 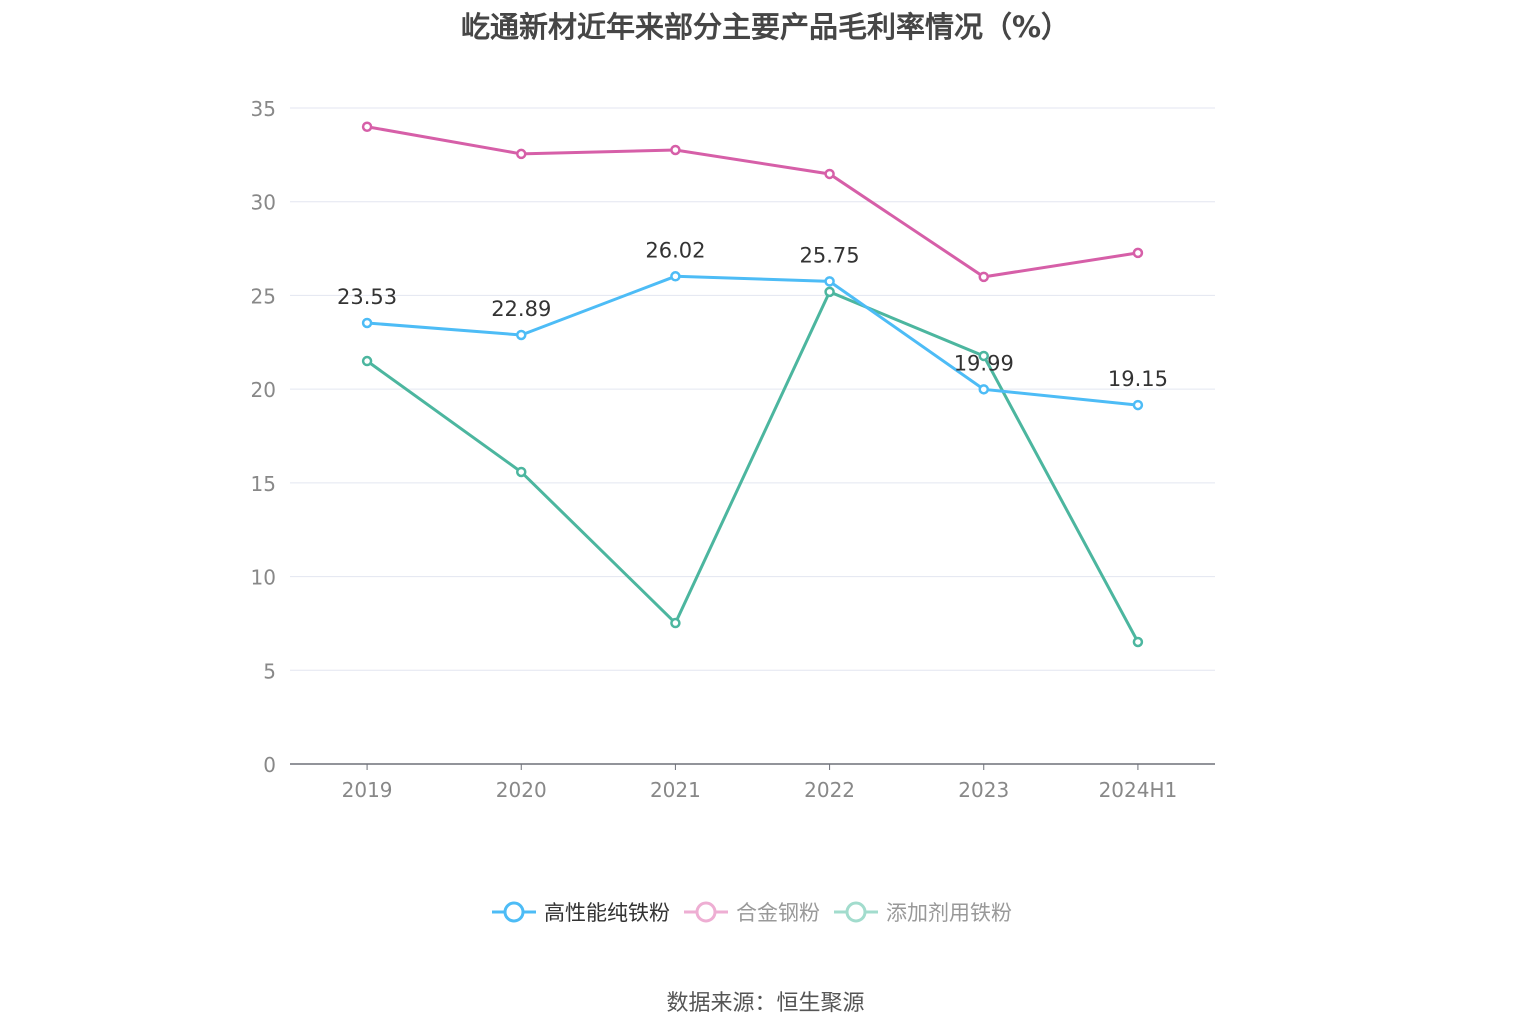 I want to click on y-tick-label: 35, so click(x=263, y=109).